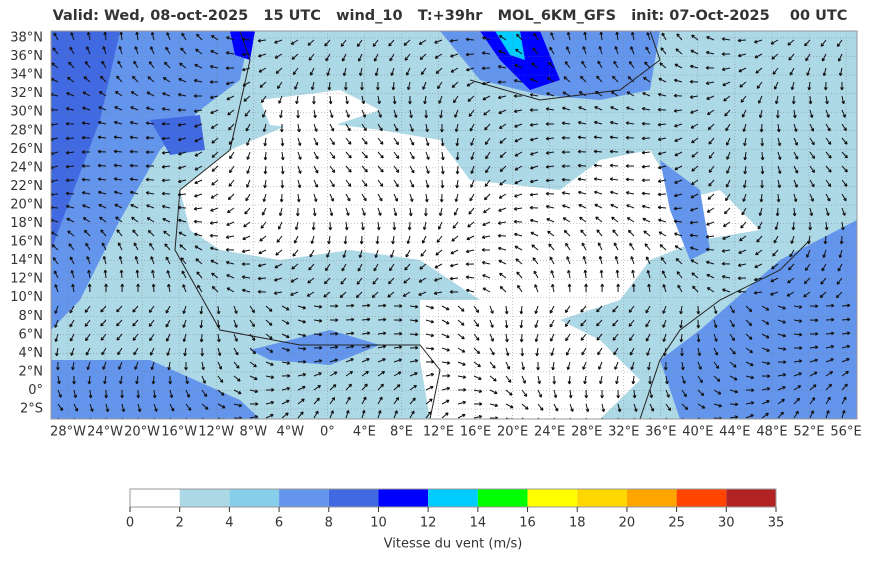 The width and height of the screenshot is (873, 567). Describe the element at coordinates (26, 56) in the screenshot. I see `latitude-label: 36°N` at that location.